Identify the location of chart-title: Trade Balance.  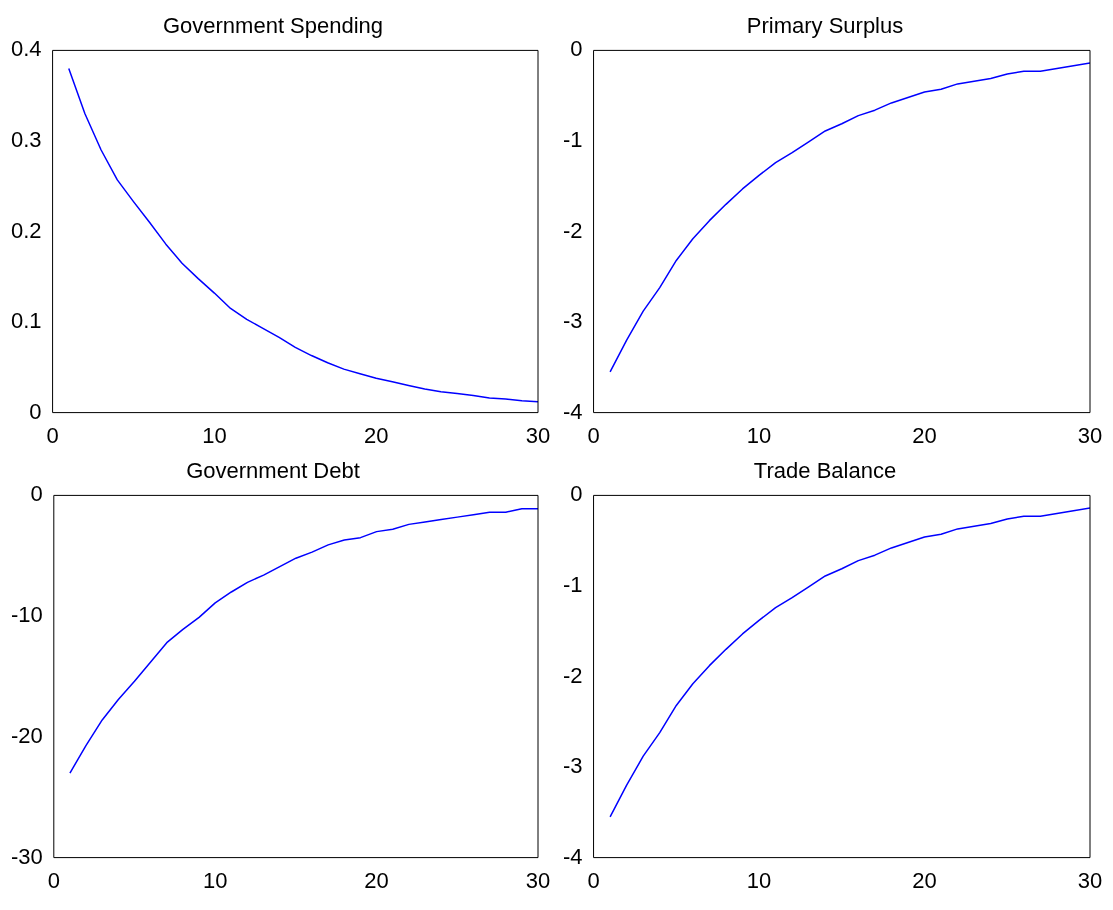
(825, 471).